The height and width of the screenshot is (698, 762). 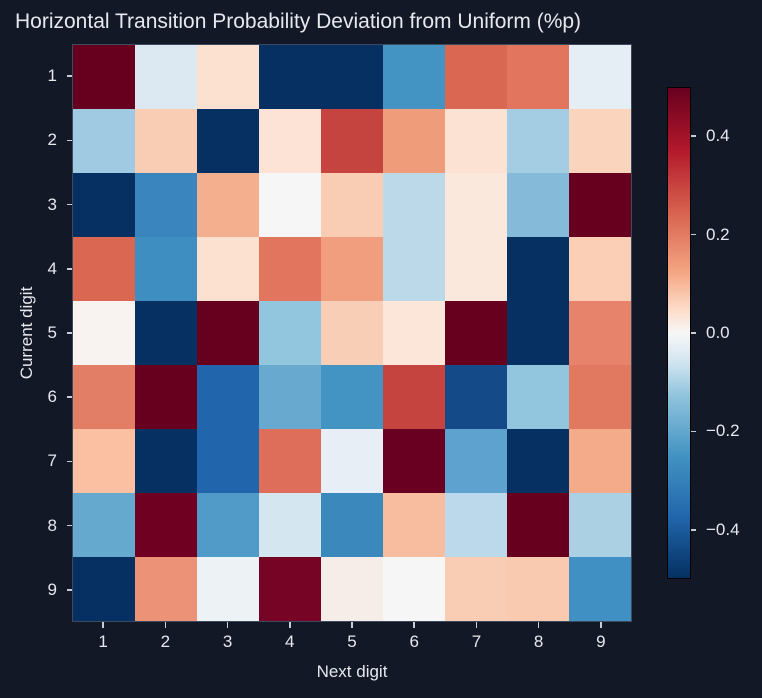 I want to click on x-tick-label: 8, so click(x=538, y=641).